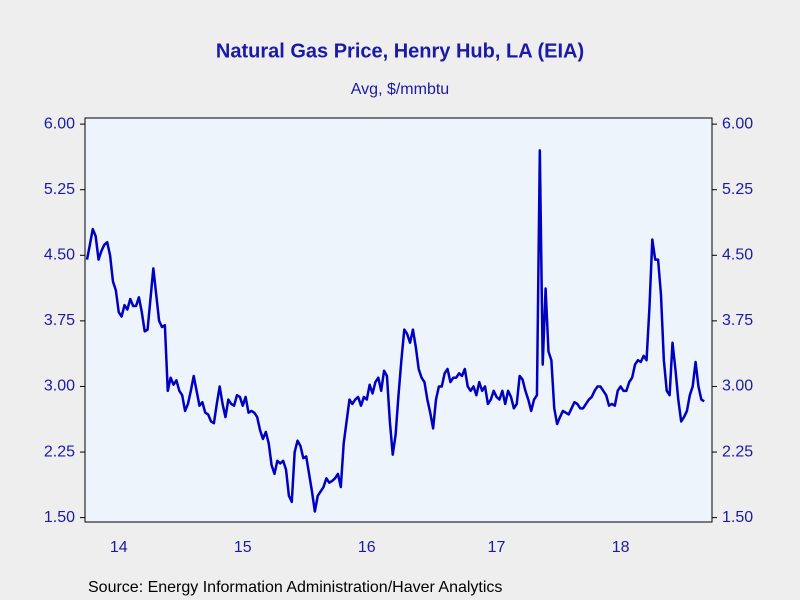 This screenshot has height=600, width=800. Describe the element at coordinates (737, 255) in the screenshot. I see `y2-tick-label: 4.50` at that location.